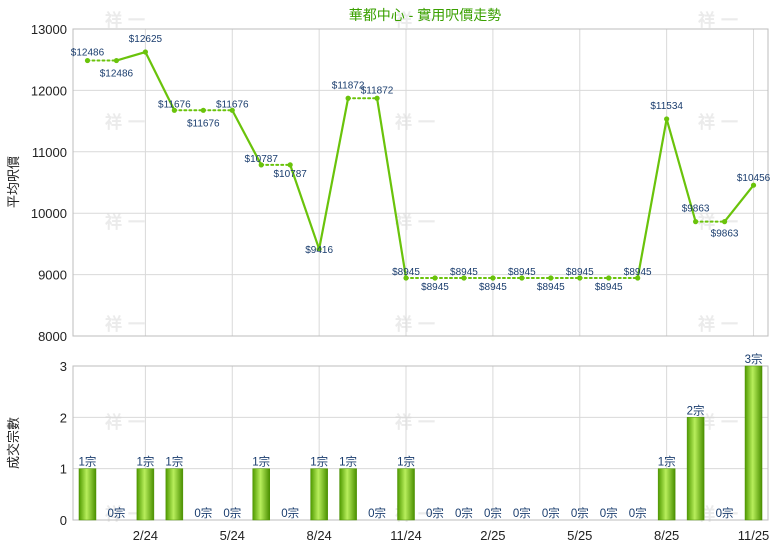  What do you see at coordinates (63, 520) in the screenshot?
I see `y-tick-label-bottom: 0` at bounding box center [63, 520].